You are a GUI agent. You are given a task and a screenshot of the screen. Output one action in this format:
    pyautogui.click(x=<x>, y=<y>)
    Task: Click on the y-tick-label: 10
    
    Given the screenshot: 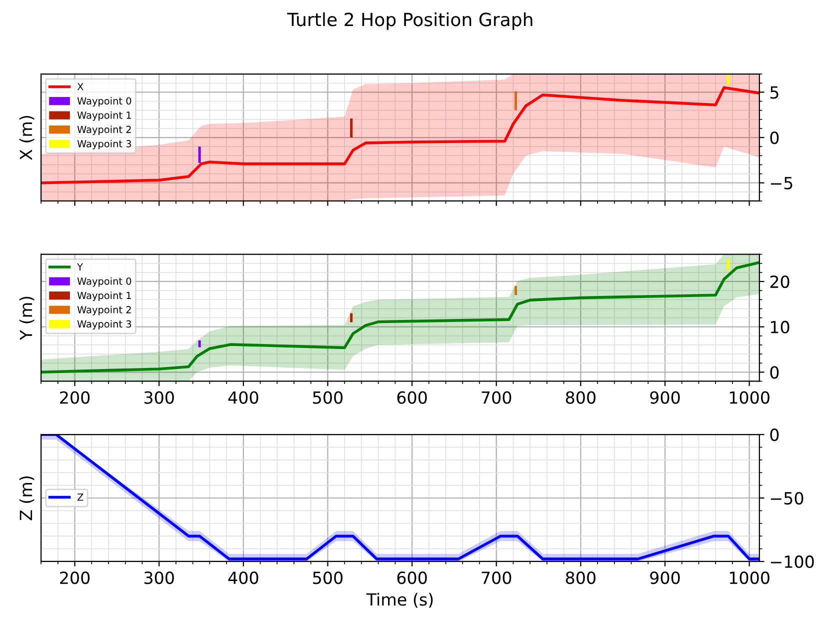 What is the action you would take?
    pyautogui.click(x=780, y=327)
    